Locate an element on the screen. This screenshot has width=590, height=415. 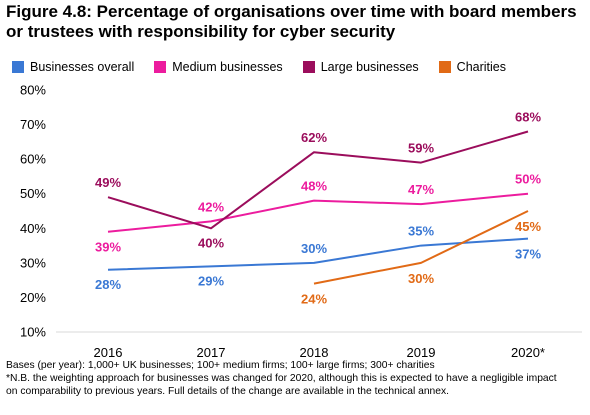
y-tick-label: 40% is located at coordinates (33, 228).